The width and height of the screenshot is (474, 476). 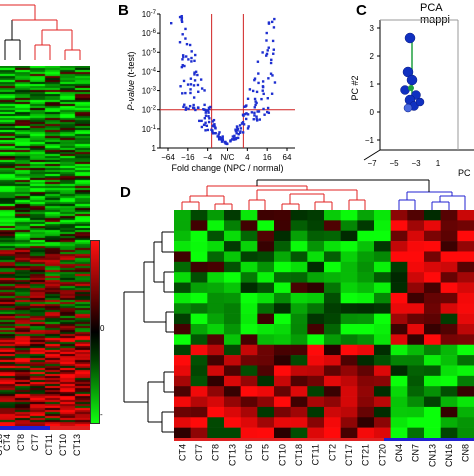 What do you see at coordinates (438, 163) in the screenshot?
I see `x-tick-label: 1` at bounding box center [438, 163].